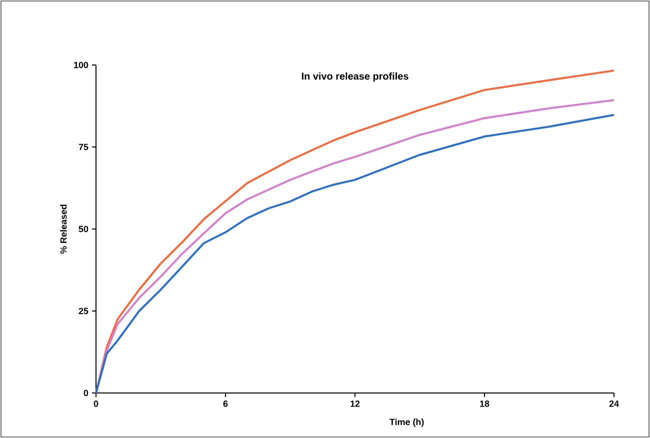 The width and height of the screenshot is (650, 438). I want to click on x-axis-title: Time (h), so click(407, 422).